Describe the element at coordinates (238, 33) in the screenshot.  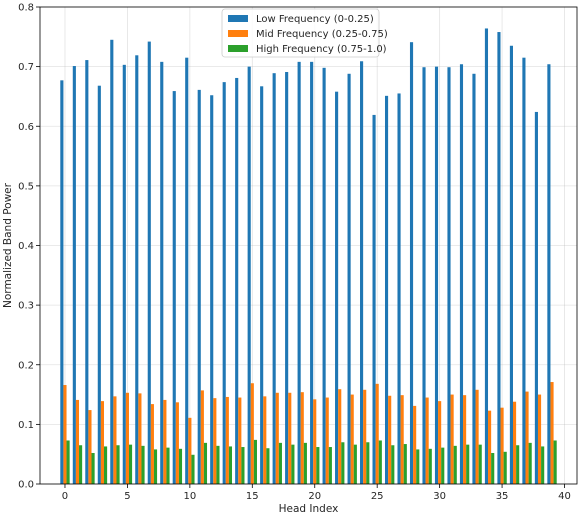
I see `legend-swatch-mid` at that location.